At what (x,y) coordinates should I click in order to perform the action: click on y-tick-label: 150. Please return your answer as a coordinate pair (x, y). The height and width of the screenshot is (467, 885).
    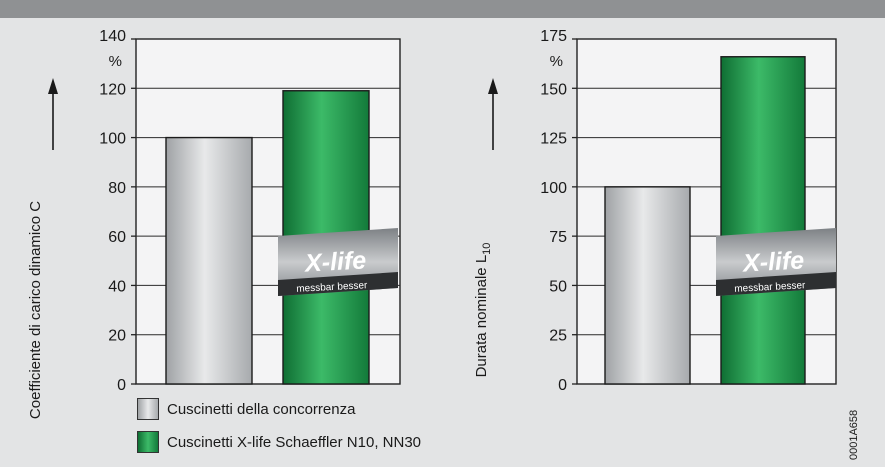
    Looking at the image, I should click on (553, 89).